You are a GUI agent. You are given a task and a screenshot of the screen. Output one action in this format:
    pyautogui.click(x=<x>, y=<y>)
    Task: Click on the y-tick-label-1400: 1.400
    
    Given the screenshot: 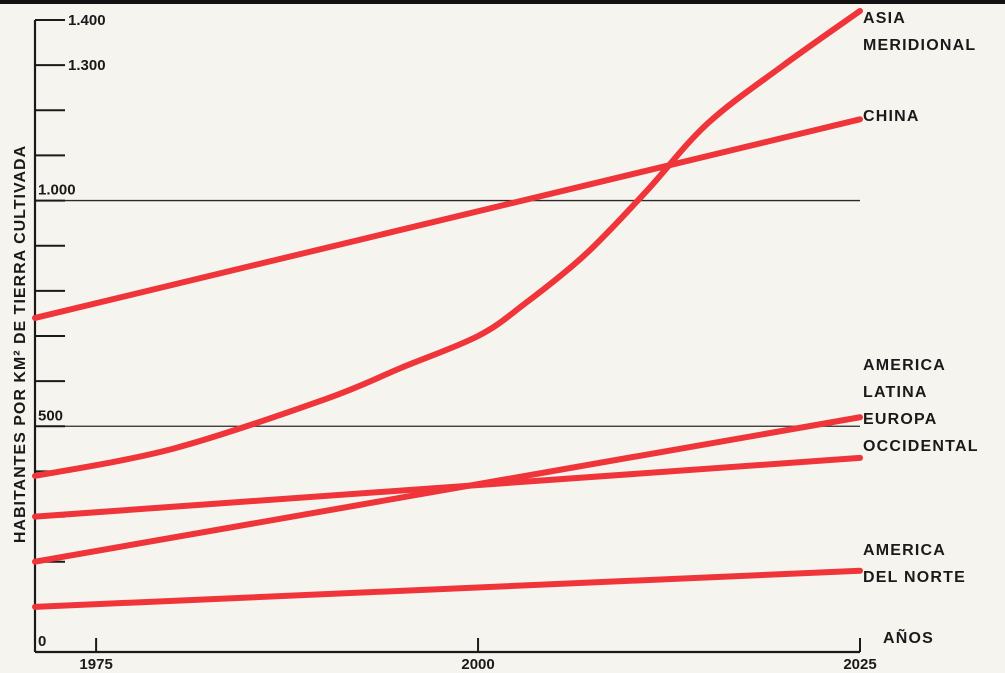 What is the action you would take?
    pyautogui.click(x=87, y=20)
    